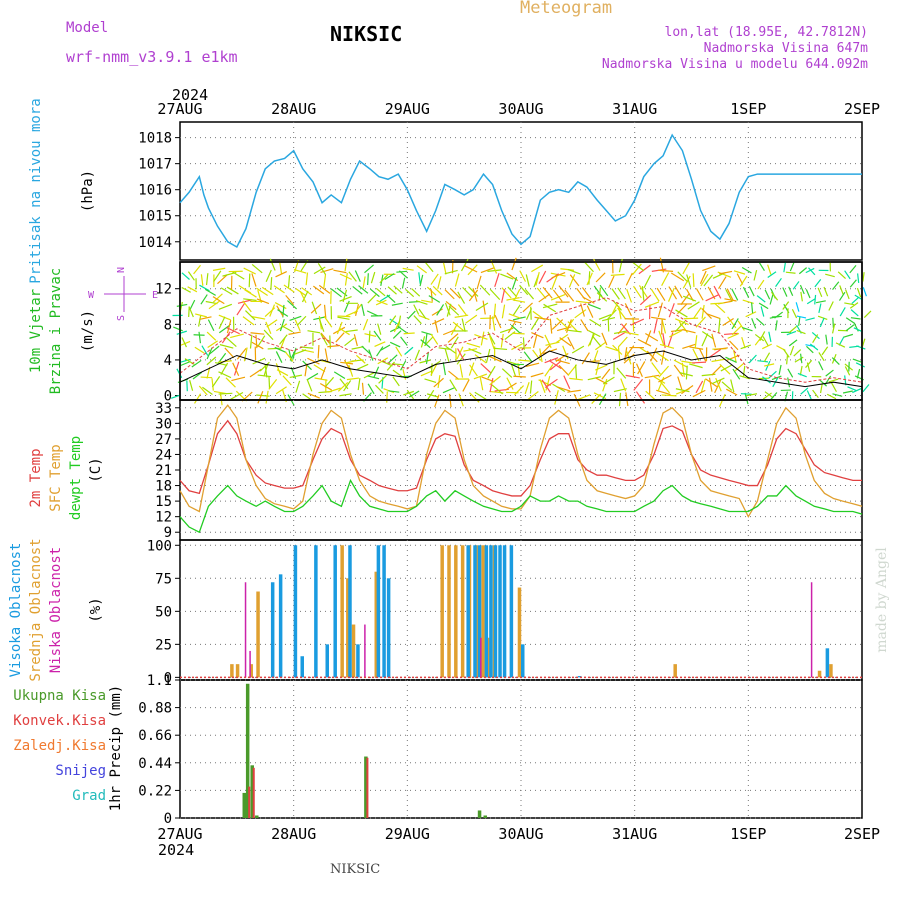 The height and width of the screenshot is (900, 900). I want to click on model-label: Model, so click(87, 28).